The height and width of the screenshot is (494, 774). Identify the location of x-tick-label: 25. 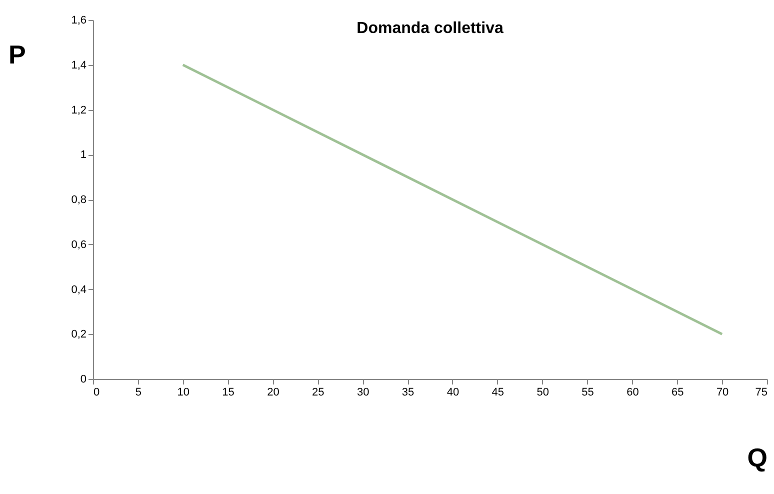
(318, 392).